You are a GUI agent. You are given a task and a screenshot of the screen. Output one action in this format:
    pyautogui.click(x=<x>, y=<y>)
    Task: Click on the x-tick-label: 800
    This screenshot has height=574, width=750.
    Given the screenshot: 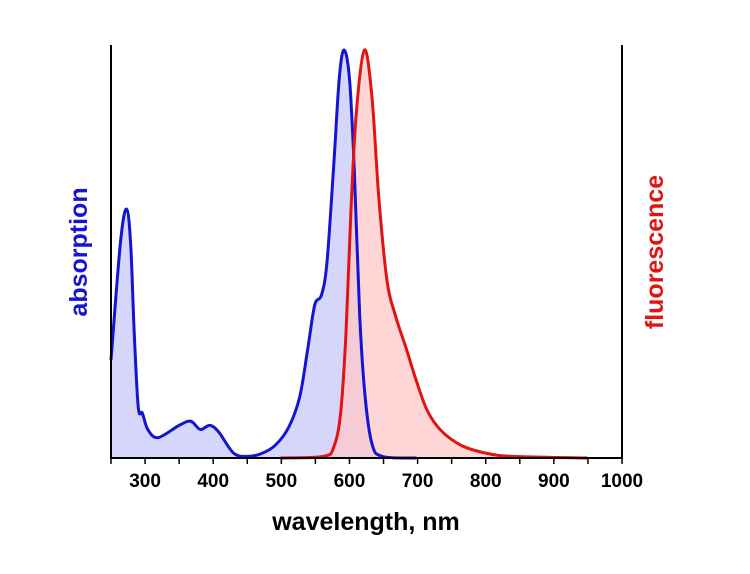 What is the action you would take?
    pyautogui.click(x=486, y=481)
    